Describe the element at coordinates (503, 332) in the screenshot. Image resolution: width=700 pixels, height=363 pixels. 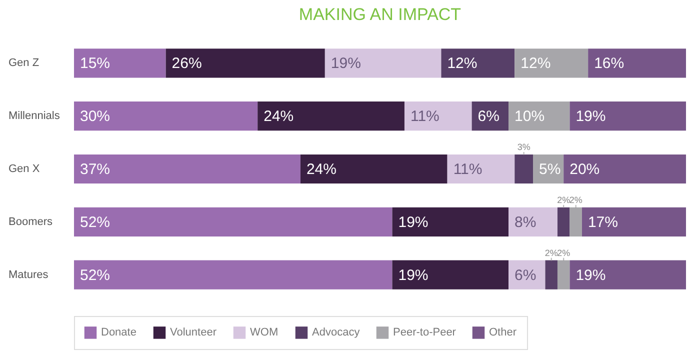
I see `legend-label: Other` at that location.